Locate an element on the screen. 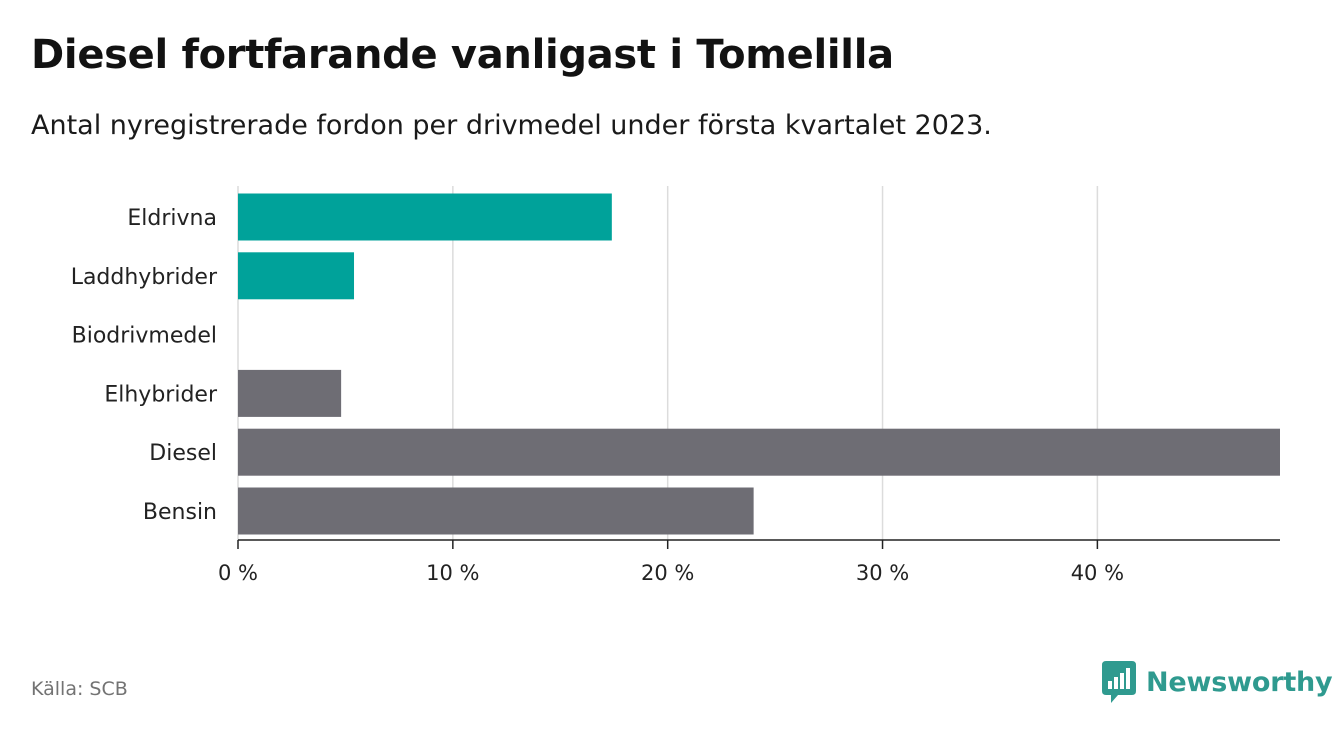  bar-diesel is located at coordinates (759, 452).